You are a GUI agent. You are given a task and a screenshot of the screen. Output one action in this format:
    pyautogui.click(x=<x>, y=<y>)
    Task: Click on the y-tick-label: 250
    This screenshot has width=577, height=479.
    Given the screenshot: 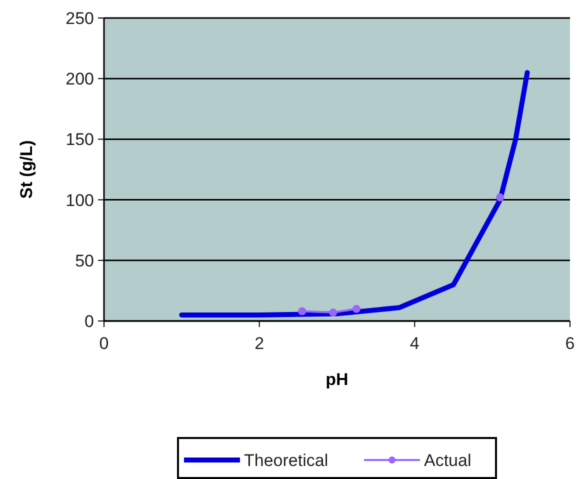 What is the action you would take?
    pyautogui.click(x=80, y=18)
    